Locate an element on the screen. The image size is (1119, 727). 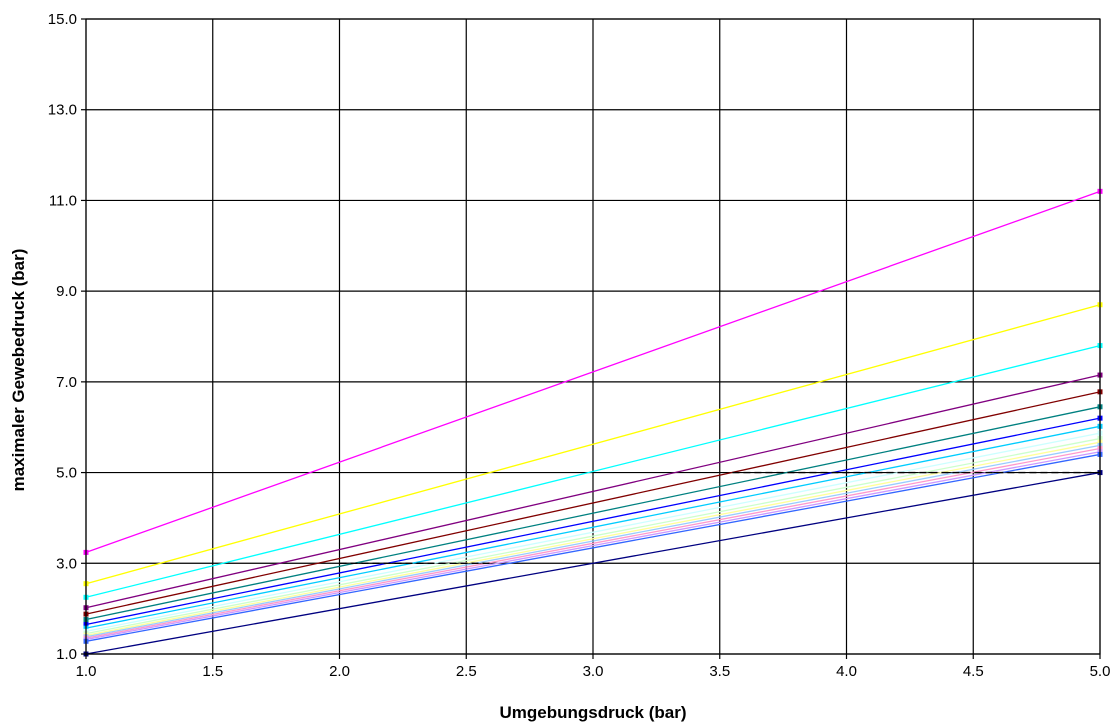
y-axis-ticks: 1.0 3.0 5.0 7.0 9.0 11.0 13.0 15.0 is located at coordinates (67, 337).